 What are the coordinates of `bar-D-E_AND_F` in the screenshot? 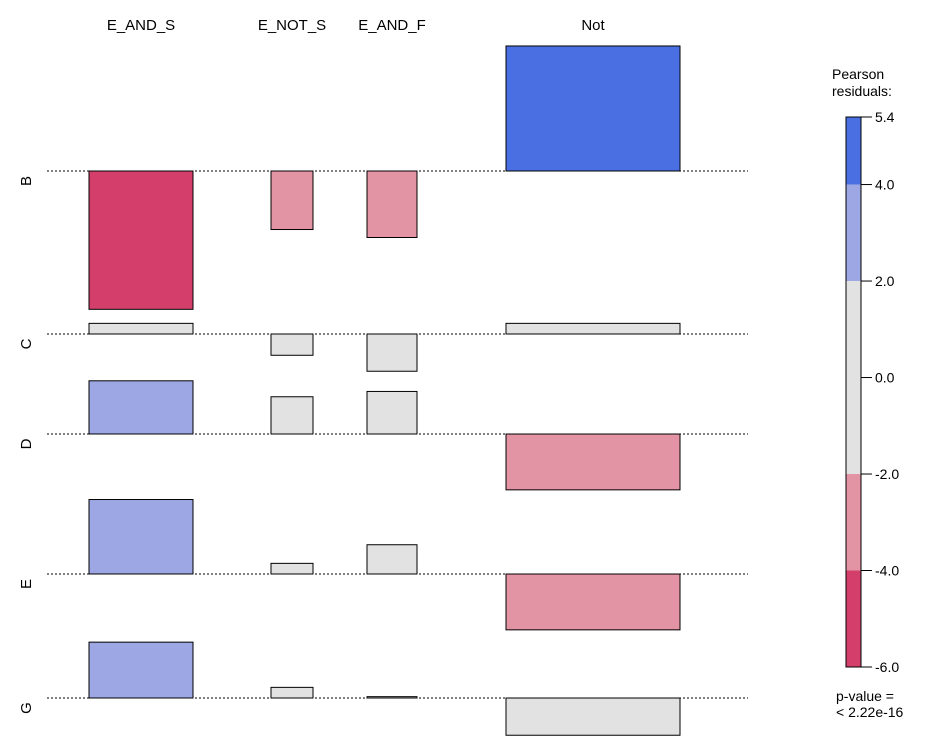 It's located at (392, 412).